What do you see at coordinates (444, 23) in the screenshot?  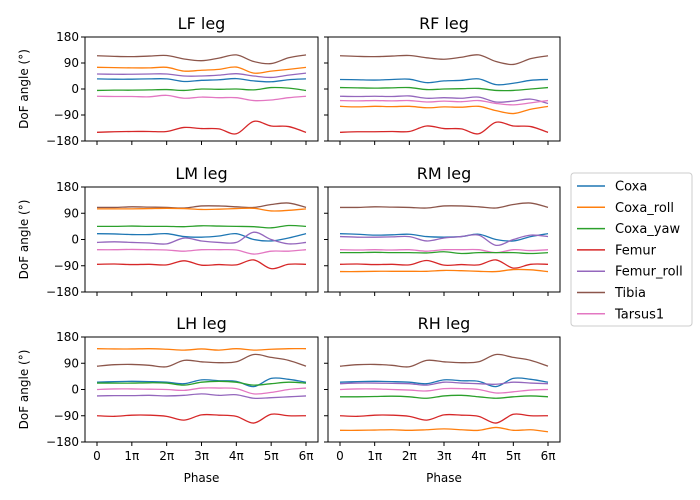 I see `panel-title: RF leg` at bounding box center [444, 23].